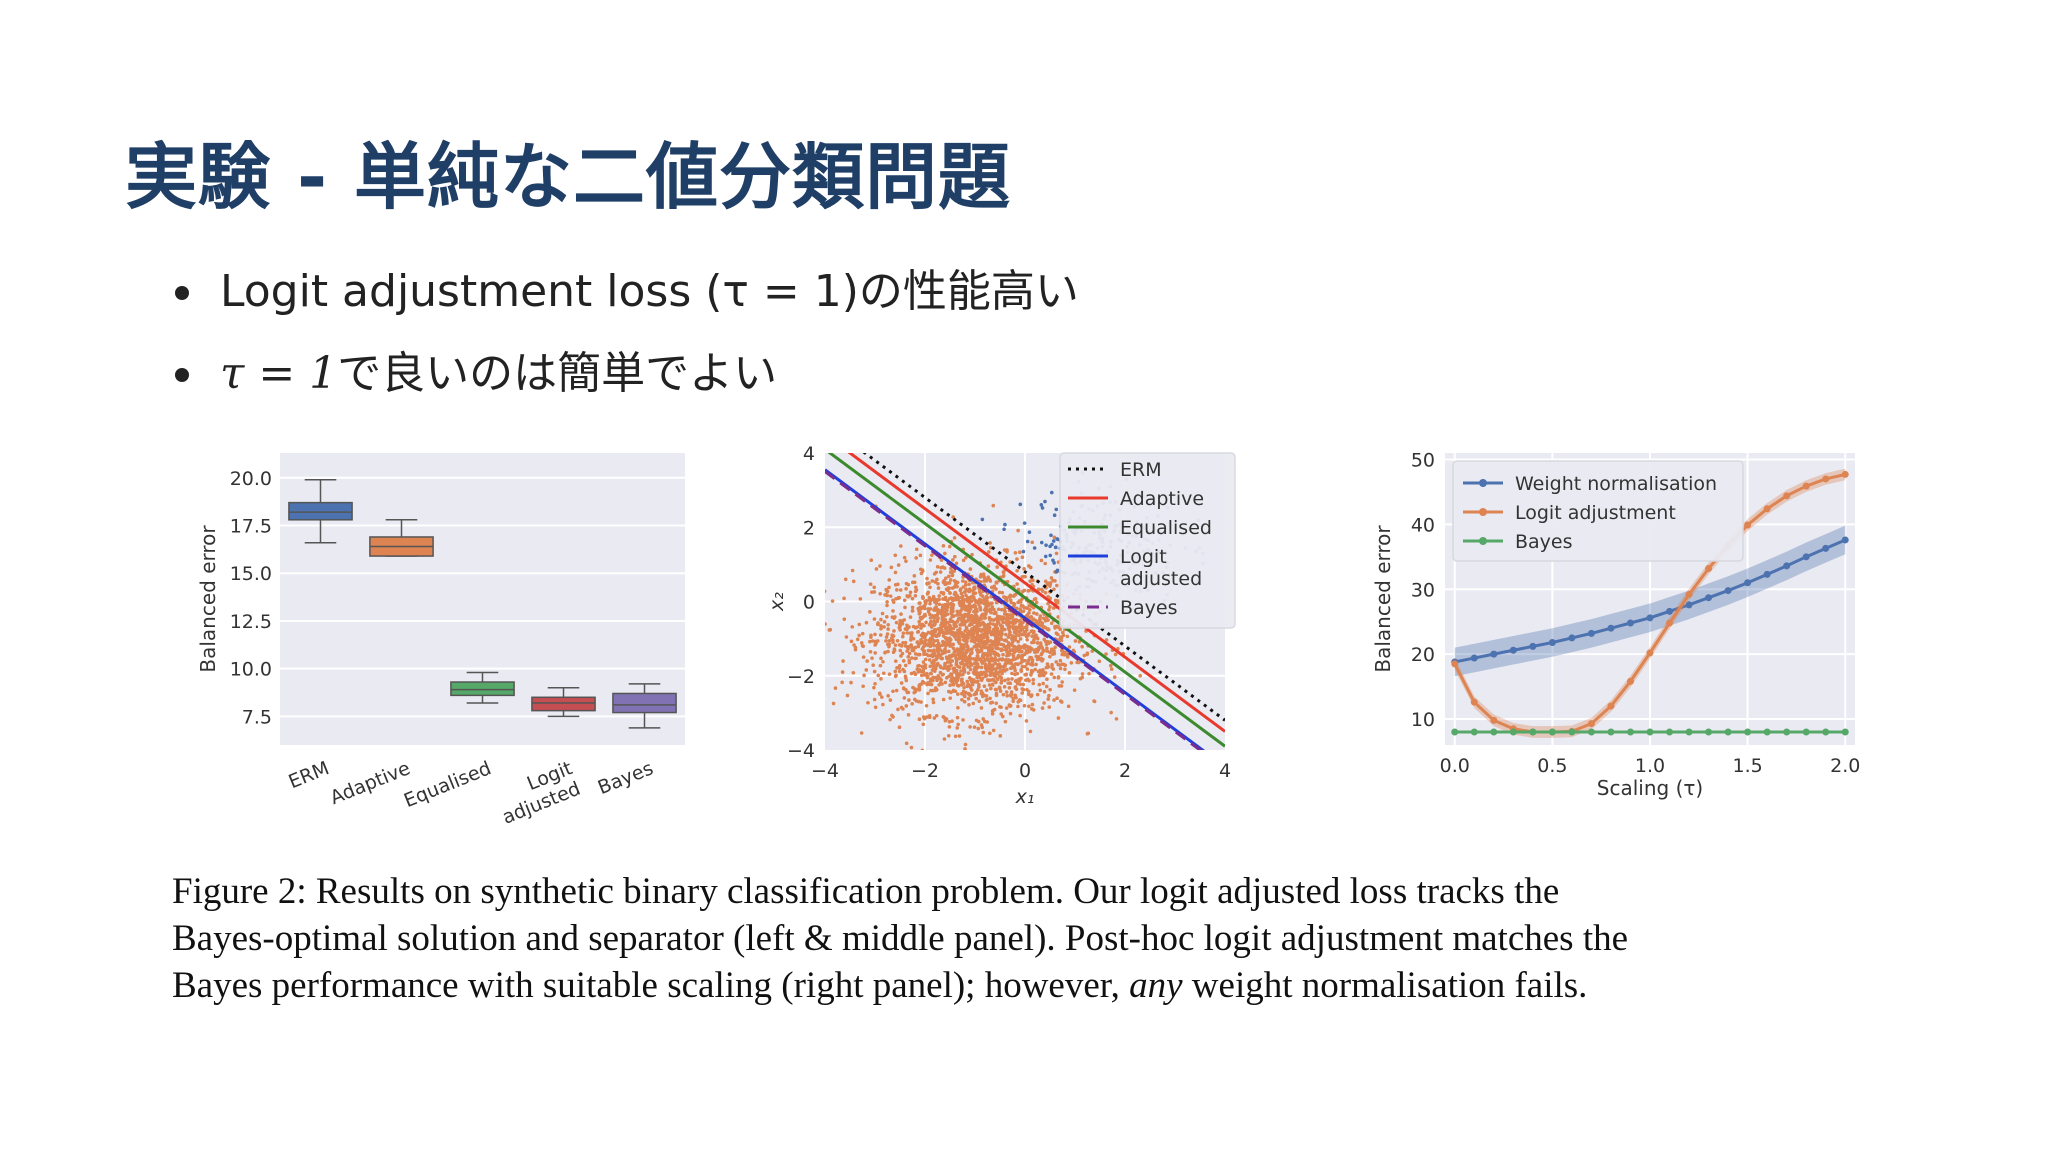 This screenshot has width=2048, height=1152. I want to click on x-tick-label: 2.0, so click(1845, 766).